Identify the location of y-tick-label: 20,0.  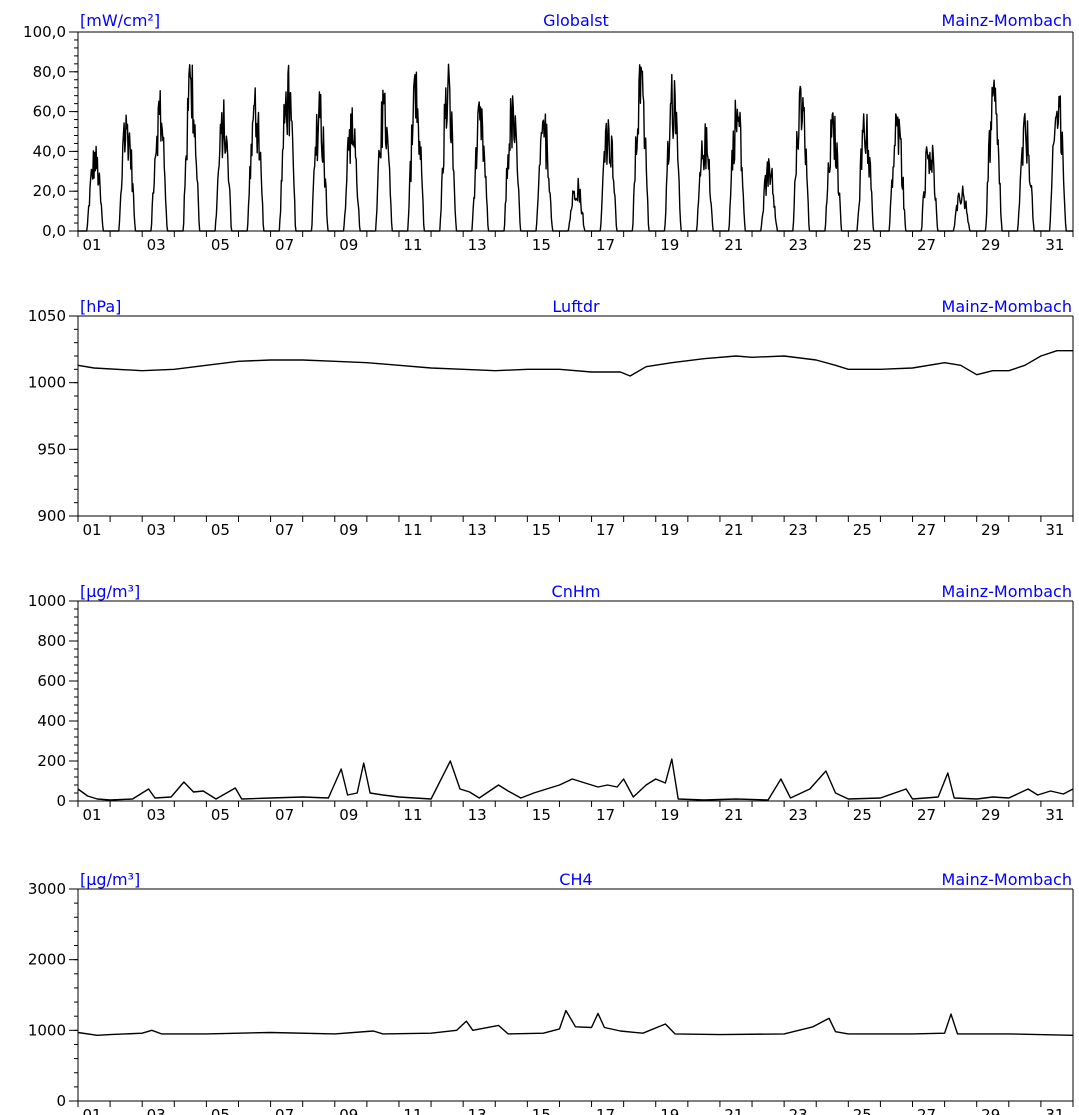
(49, 191).